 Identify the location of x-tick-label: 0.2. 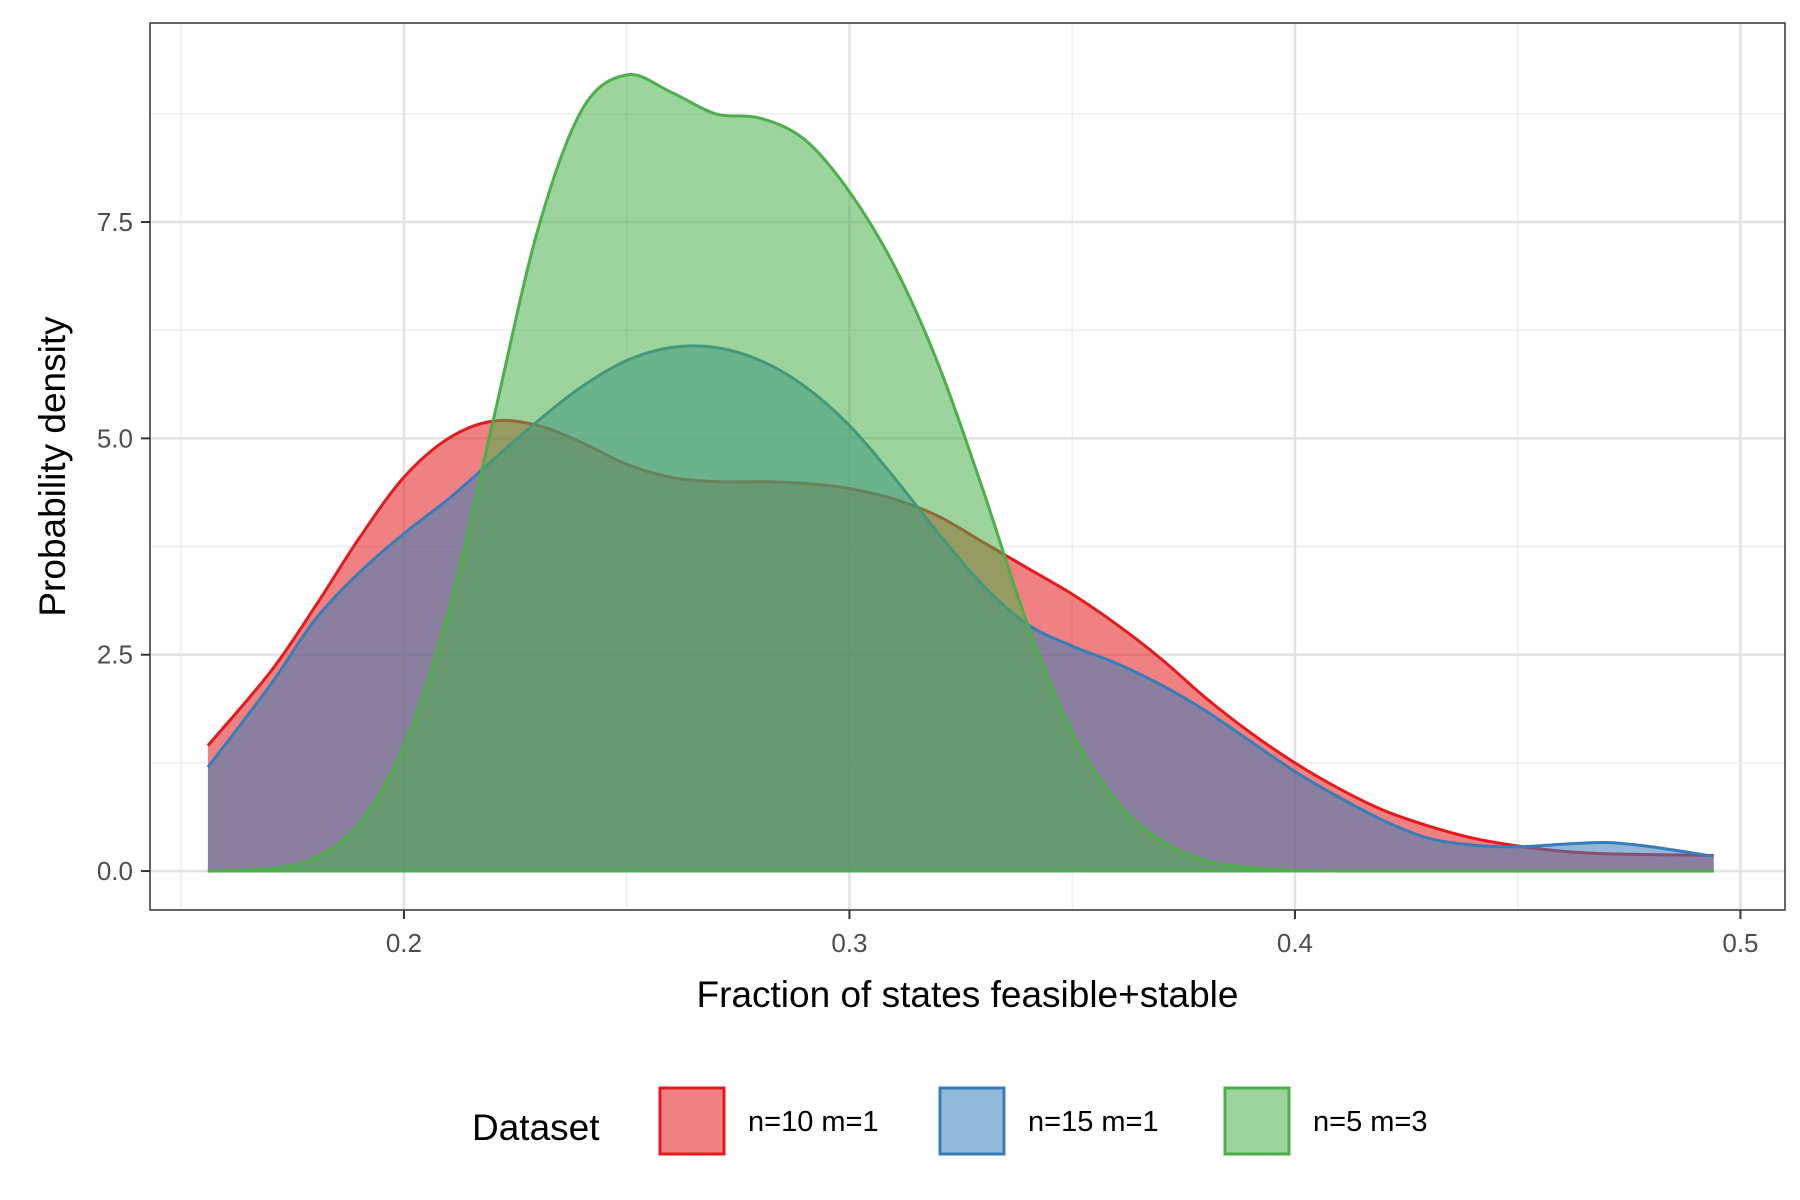
(404, 943).